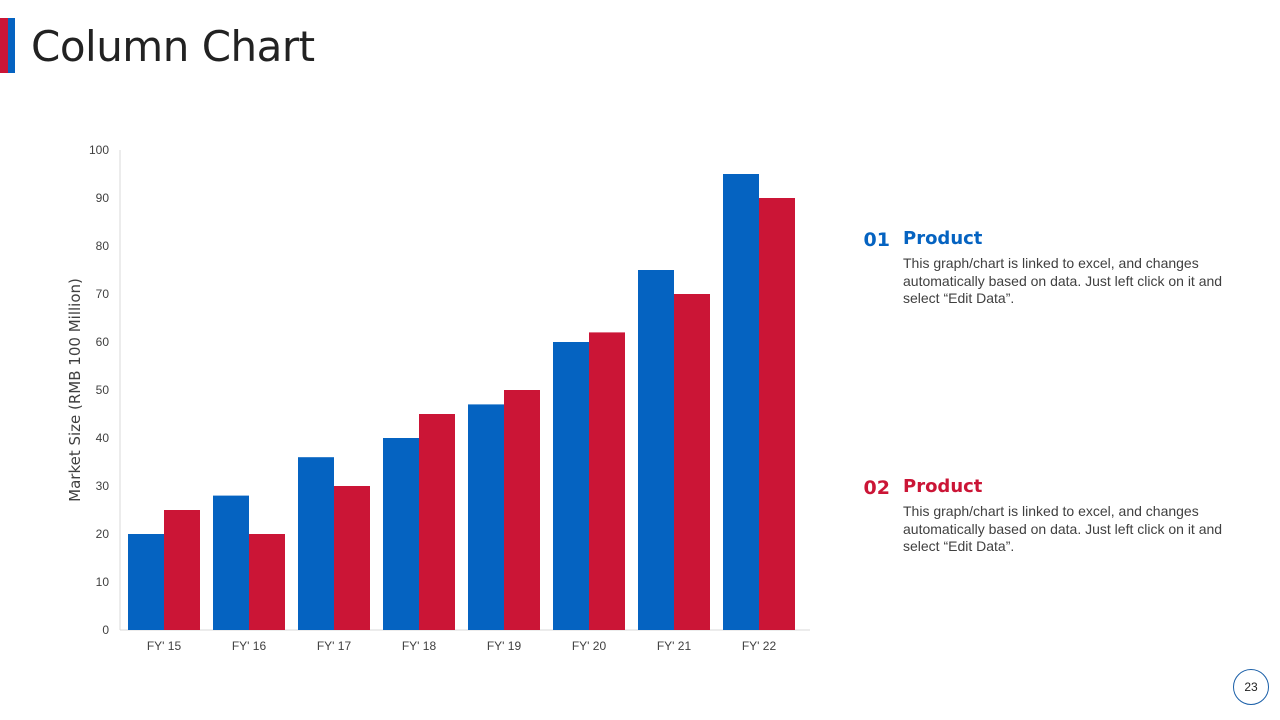 Image resolution: width=1280 pixels, height=720 pixels. What do you see at coordinates (504, 646) in the screenshot?
I see `x-tick-label: FY' 19` at bounding box center [504, 646].